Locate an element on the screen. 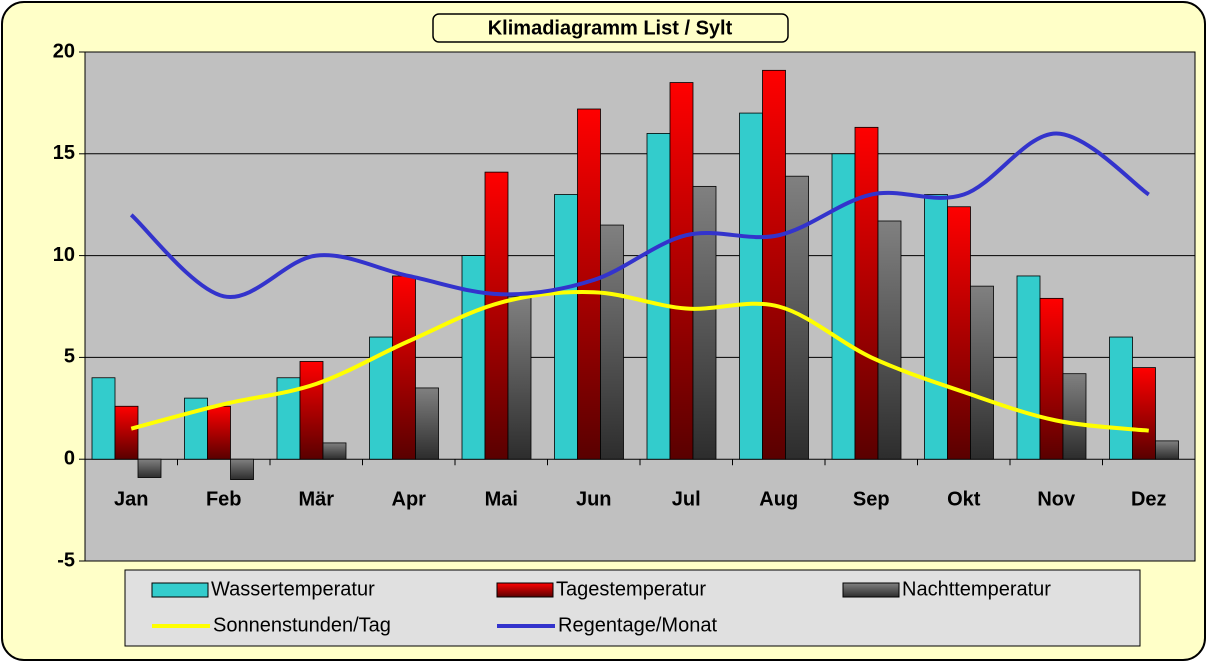 This screenshot has width=1208, height=669. legend-label: Sonnenstunden/Tag is located at coordinates (302, 625).